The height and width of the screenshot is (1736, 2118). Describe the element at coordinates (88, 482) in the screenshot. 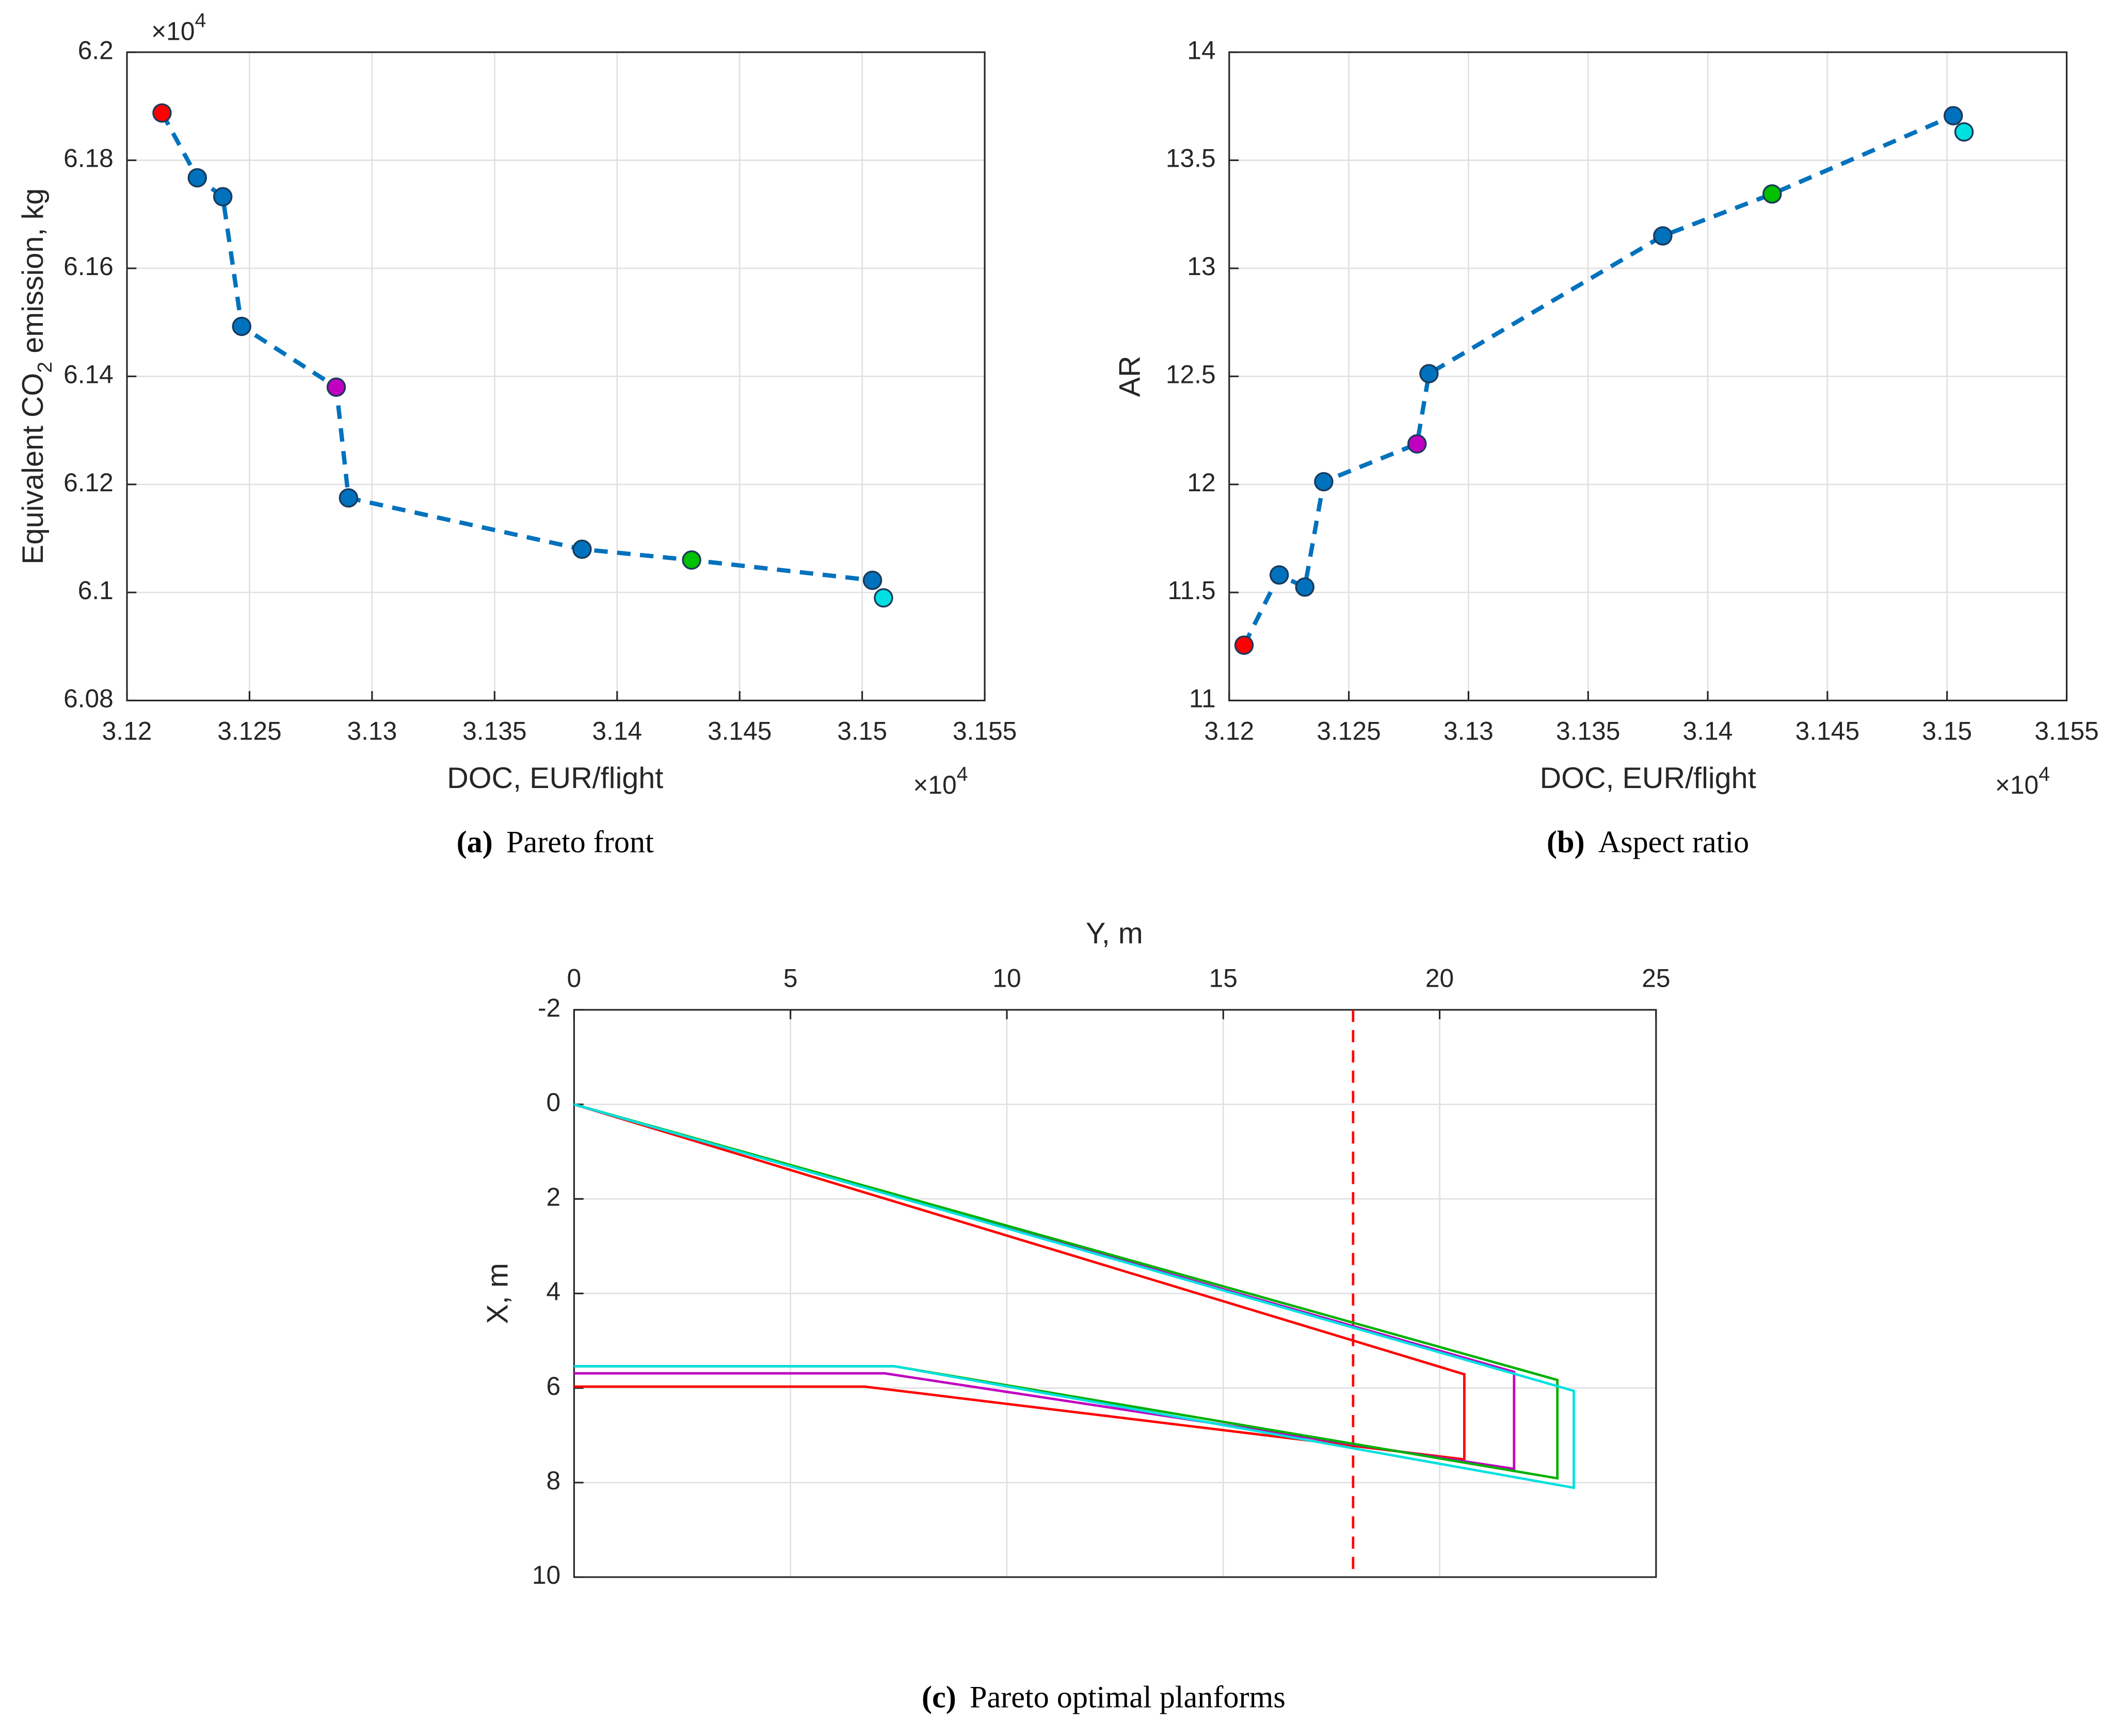

I see `y-tick-label: 6.12` at that location.